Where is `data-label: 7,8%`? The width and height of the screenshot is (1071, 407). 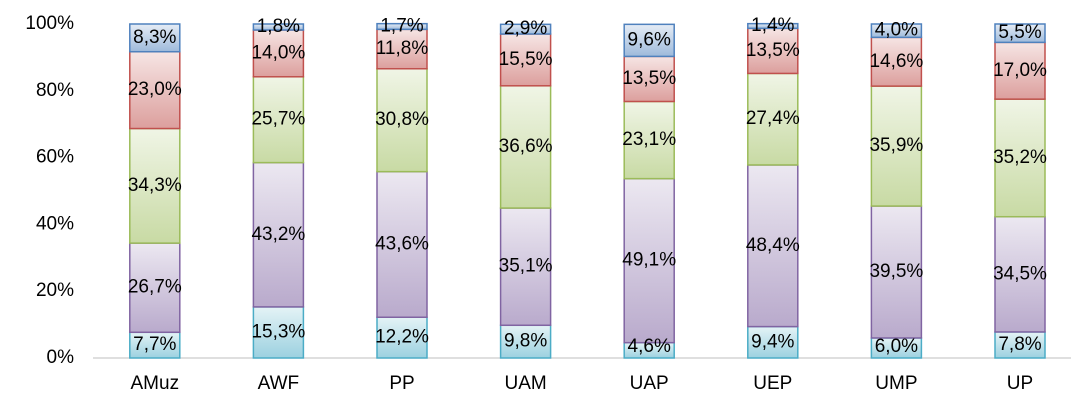
data-label: 7,8% is located at coordinates (1019, 344).